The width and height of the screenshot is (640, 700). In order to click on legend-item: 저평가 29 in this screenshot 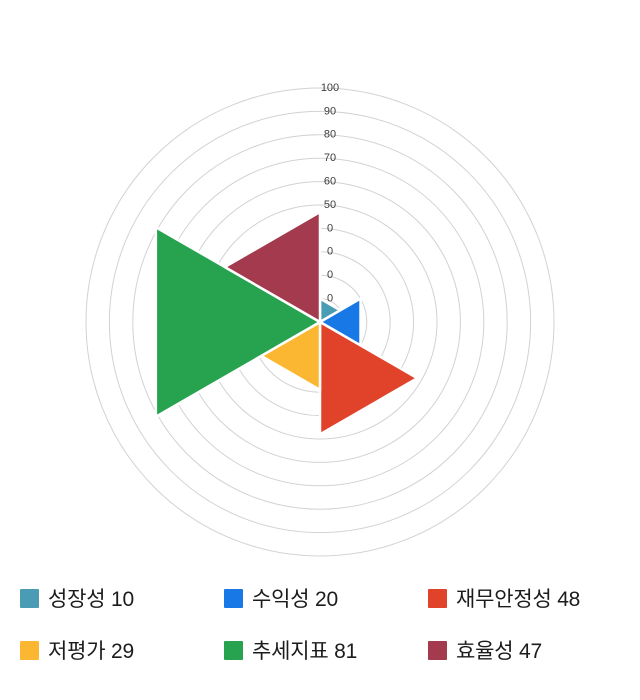, I will do `click(116, 650)`.